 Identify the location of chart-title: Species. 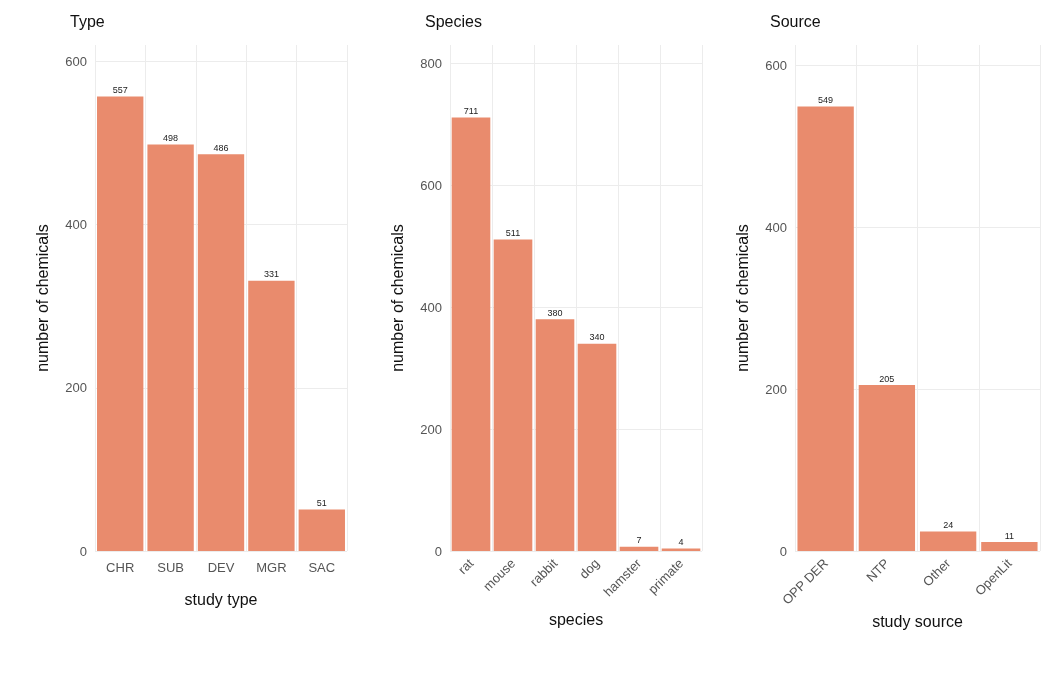
(453, 21).